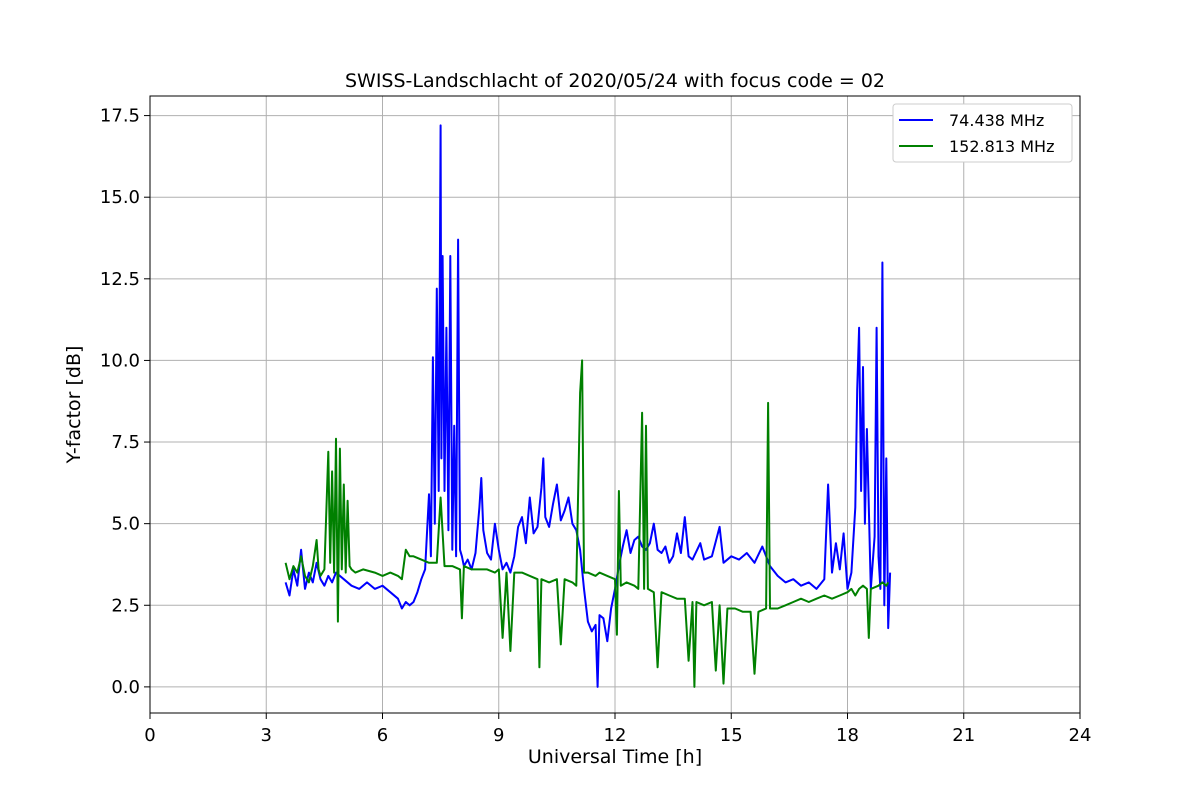 The width and height of the screenshot is (1200, 800). What do you see at coordinates (120, 279) in the screenshot?
I see `y-tick-label: 12.5` at bounding box center [120, 279].